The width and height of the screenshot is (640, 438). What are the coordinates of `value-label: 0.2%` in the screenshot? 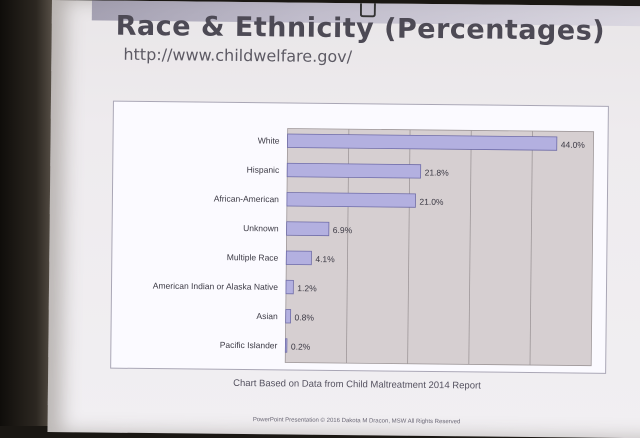 It's located at (301, 347).